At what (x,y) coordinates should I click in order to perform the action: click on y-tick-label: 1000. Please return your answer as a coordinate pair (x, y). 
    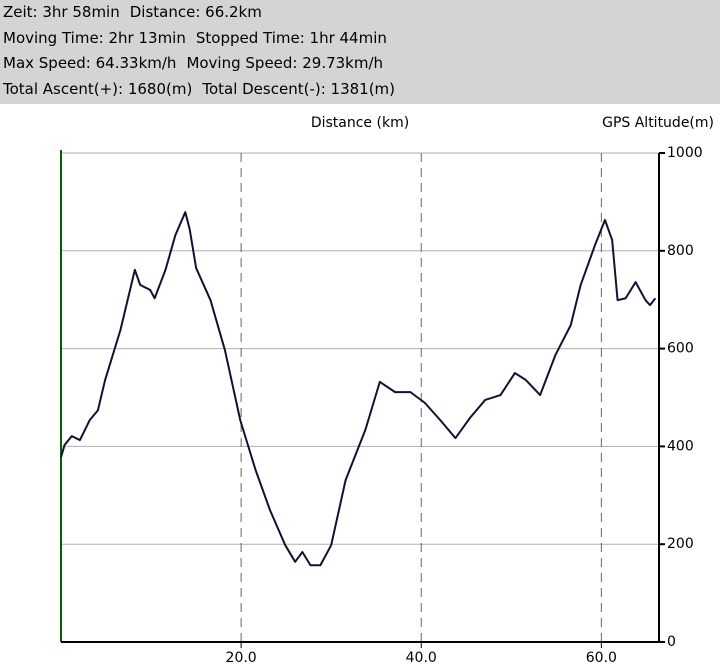
    Looking at the image, I should click on (685, 153).